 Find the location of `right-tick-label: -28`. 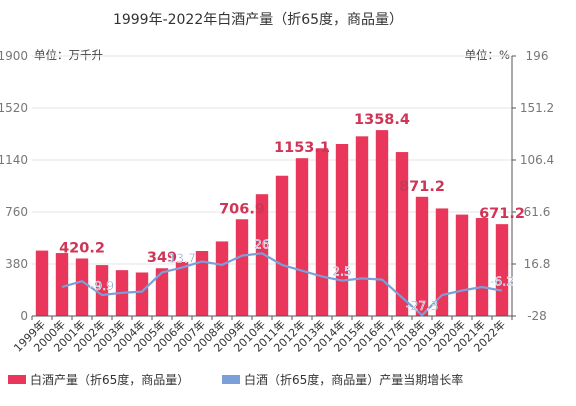

right-tick-label: -28 is located at coordinates (537, 316).